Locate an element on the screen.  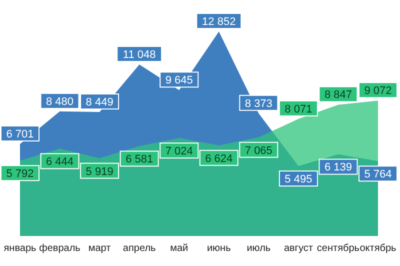
data-label: 8 480 is located at coordinates (60, 102).